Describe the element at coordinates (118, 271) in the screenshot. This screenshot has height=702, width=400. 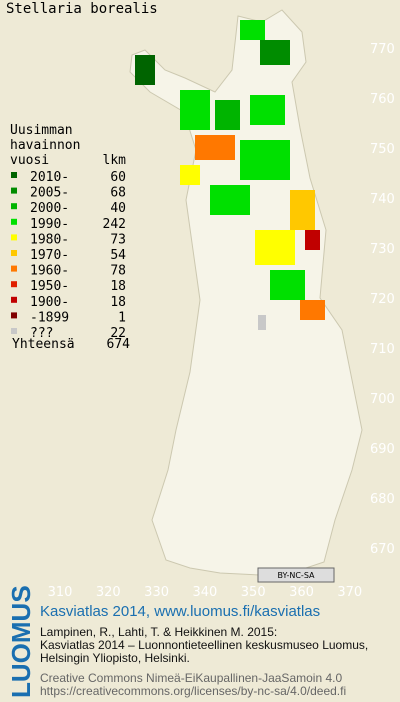
I see `legend-count: 78` at that location.